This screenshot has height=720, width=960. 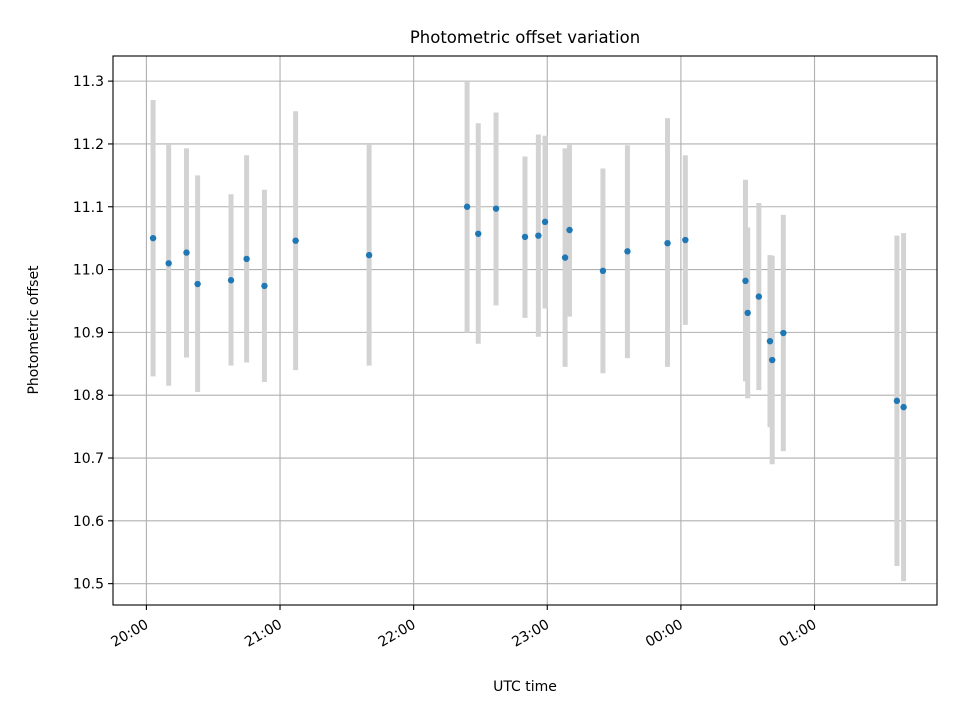 I want to click on y-axis: 10.5 10.6 10.7 10.8 10.9 11.0 11.1 11.2 11.3, so click(x=93, y=333).